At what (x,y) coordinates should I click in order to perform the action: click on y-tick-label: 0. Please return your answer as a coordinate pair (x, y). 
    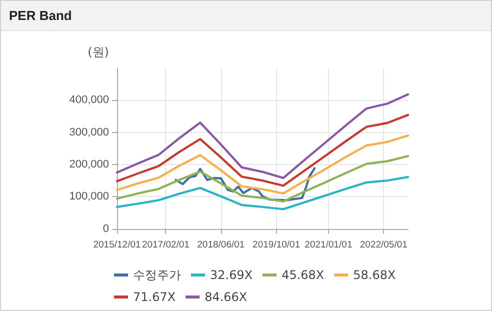
    Looking at the image, I should click on (105, 228).